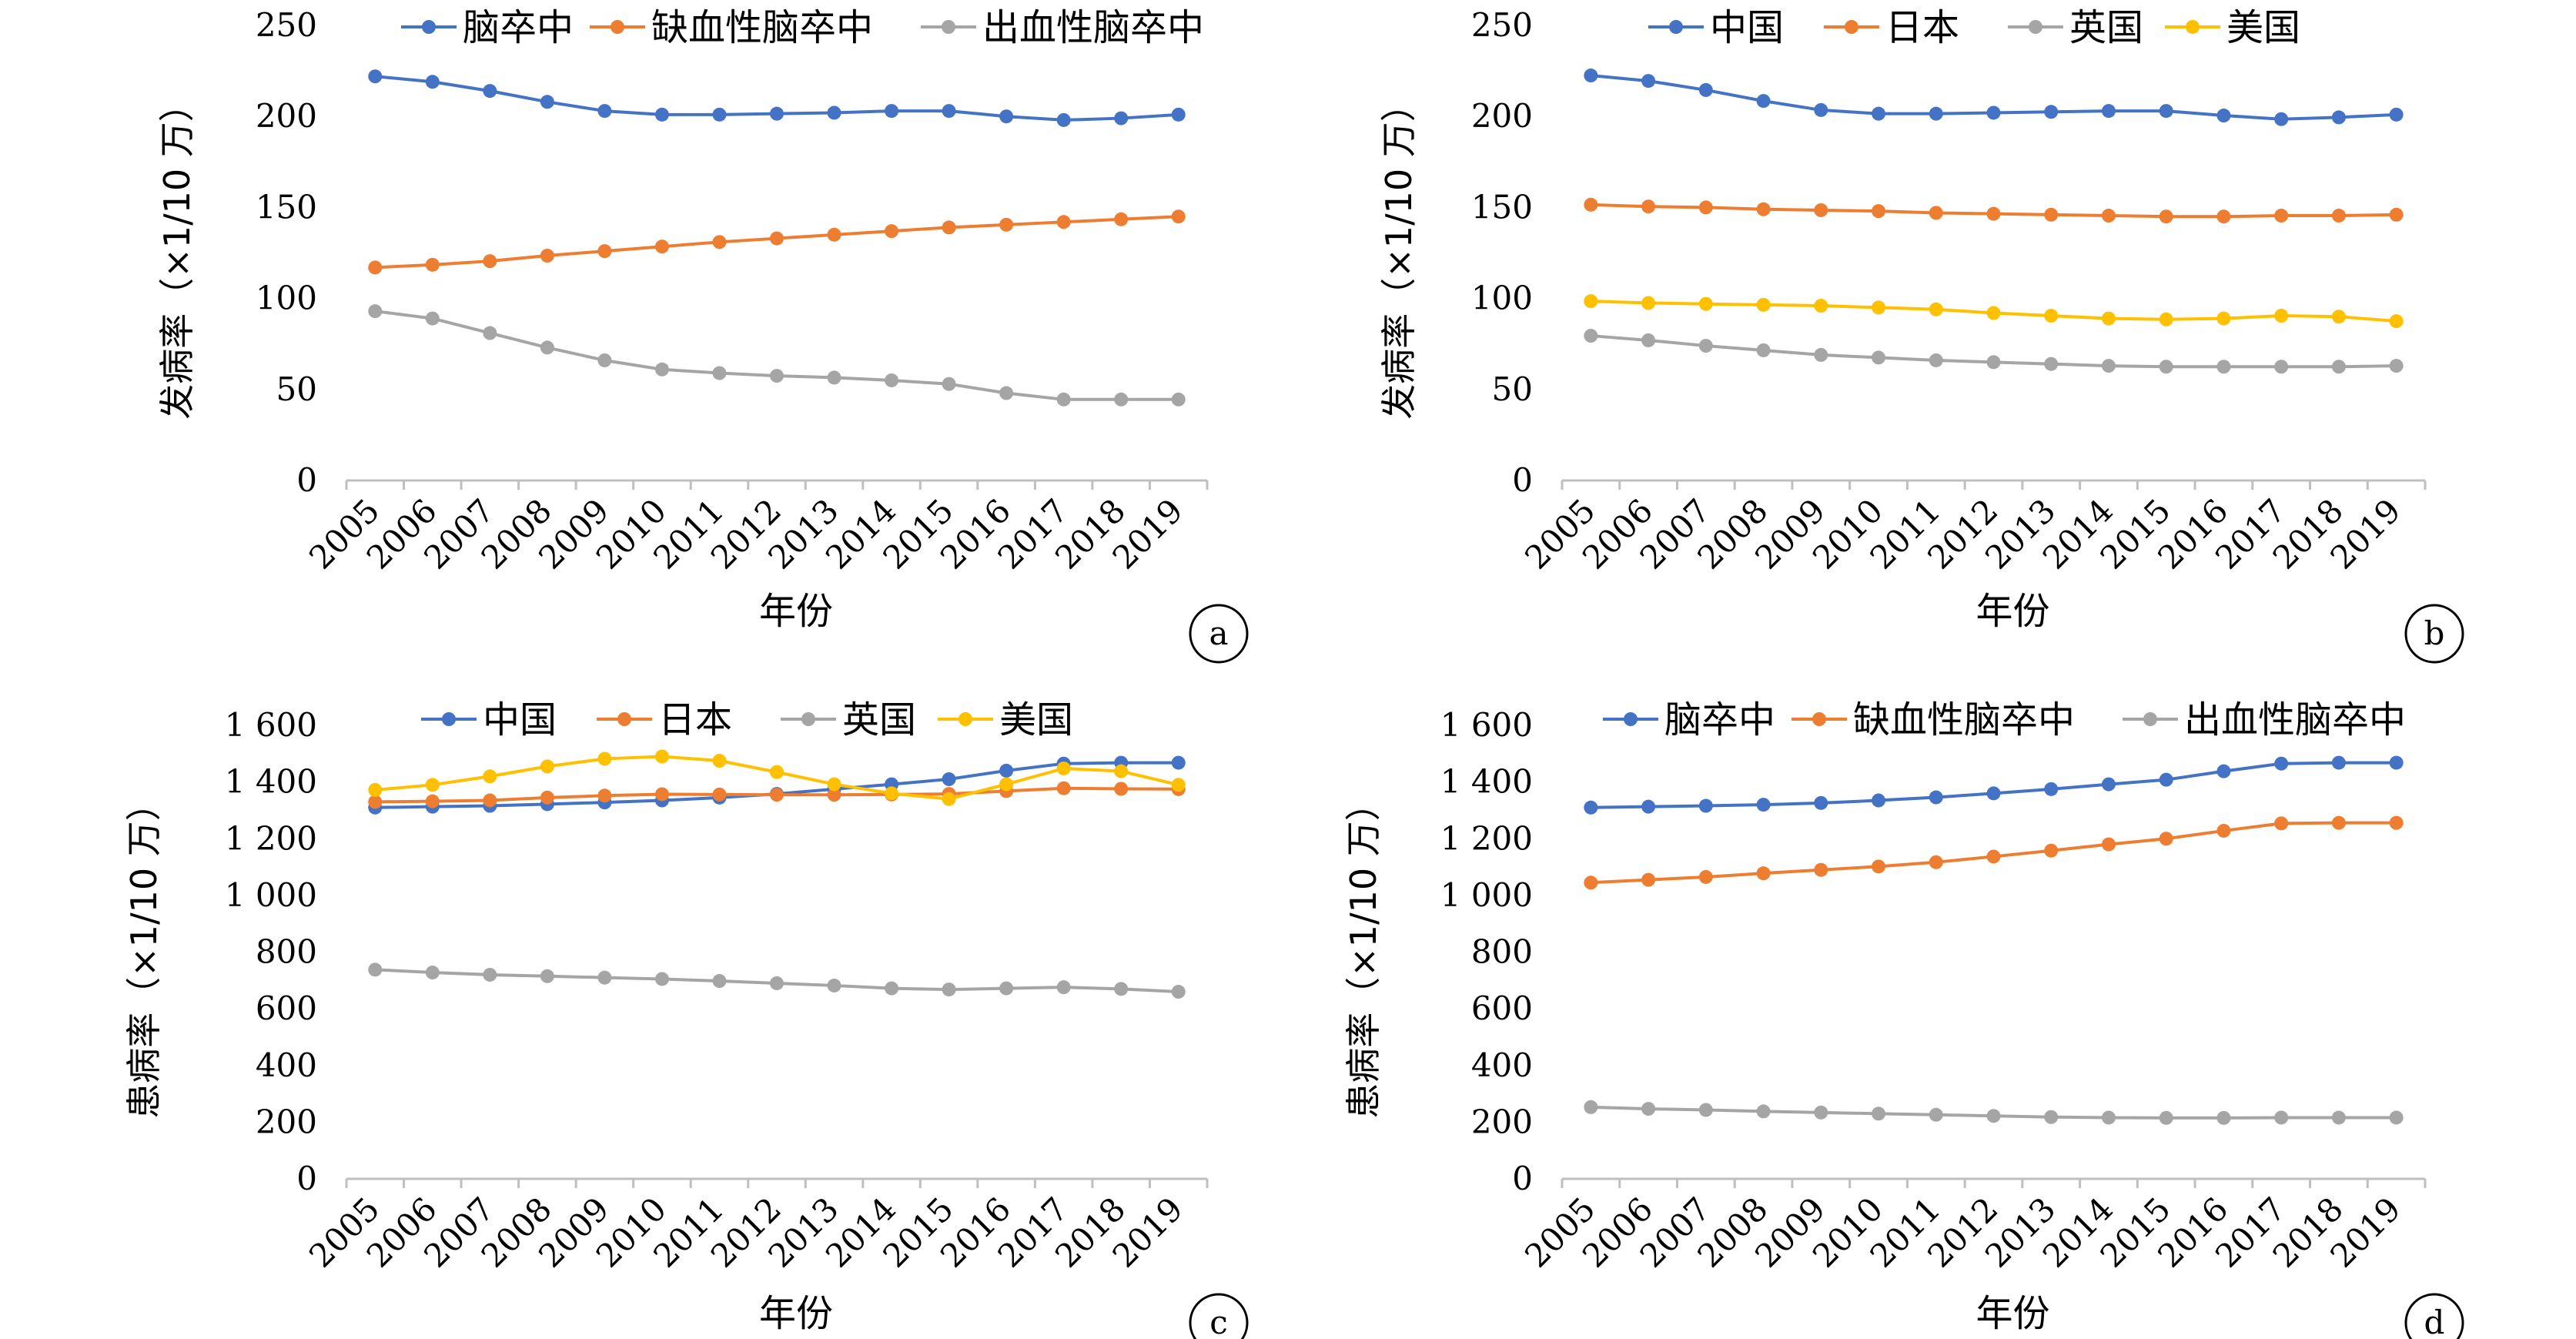 This screenshot has width=2576, height=1339. Describe the element at coordinates (1720, 719) in the screenshot. I see `legend-label: 脑卒中` at that location.